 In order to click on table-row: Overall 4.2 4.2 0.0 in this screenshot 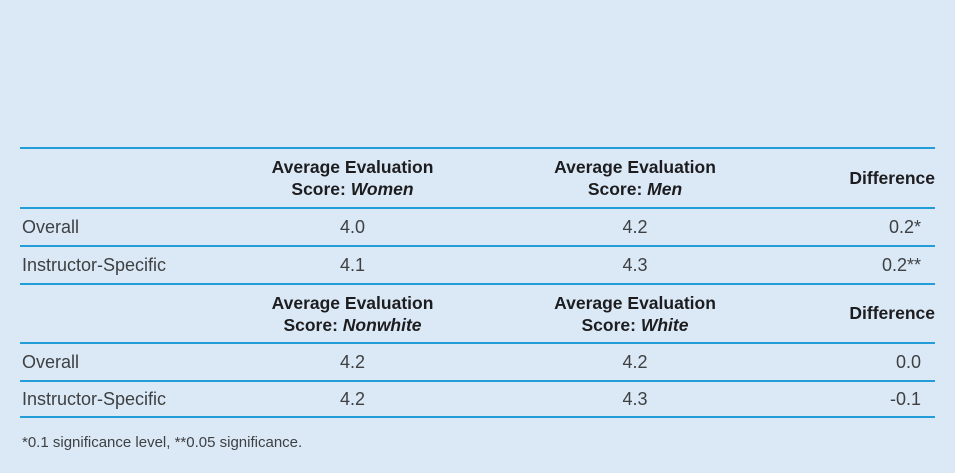, I will do `click(477, 361)`.